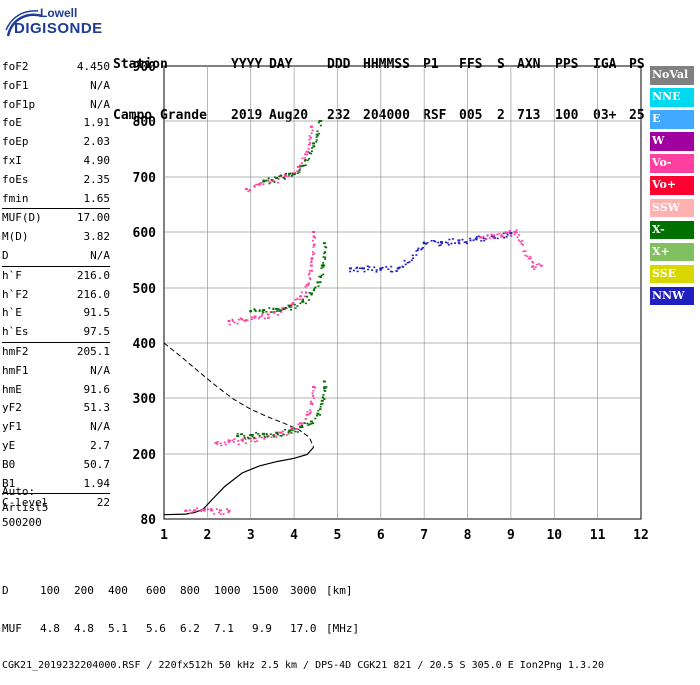 Image resolution: width=700 pixels, height=685 pixels. Describe the element at coordinates (207, 535) in the screenshot. I see `x-tick-label: 2` at that location.